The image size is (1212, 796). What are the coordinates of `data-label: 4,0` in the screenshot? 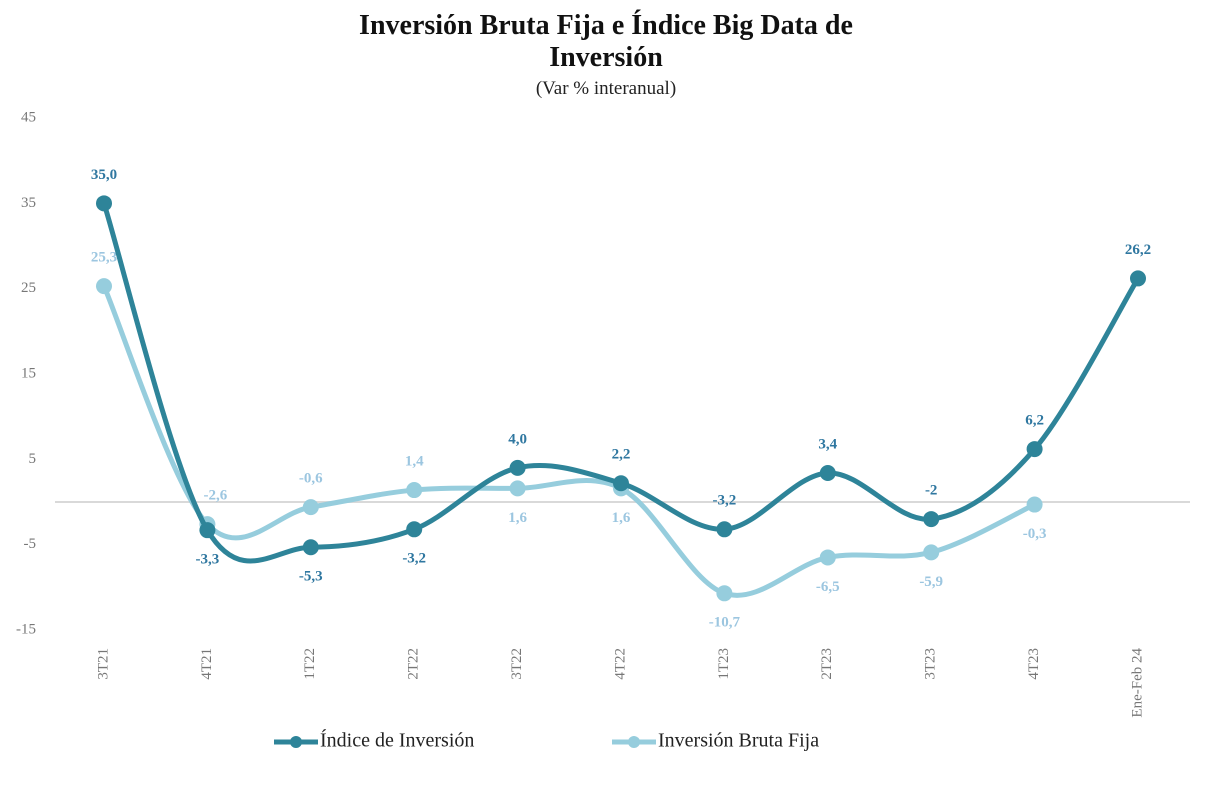 It's located at (517, 439).